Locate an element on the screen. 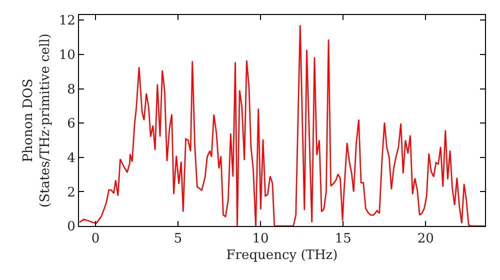  y-tick-label: 10 is located at coordinates (67, 56).